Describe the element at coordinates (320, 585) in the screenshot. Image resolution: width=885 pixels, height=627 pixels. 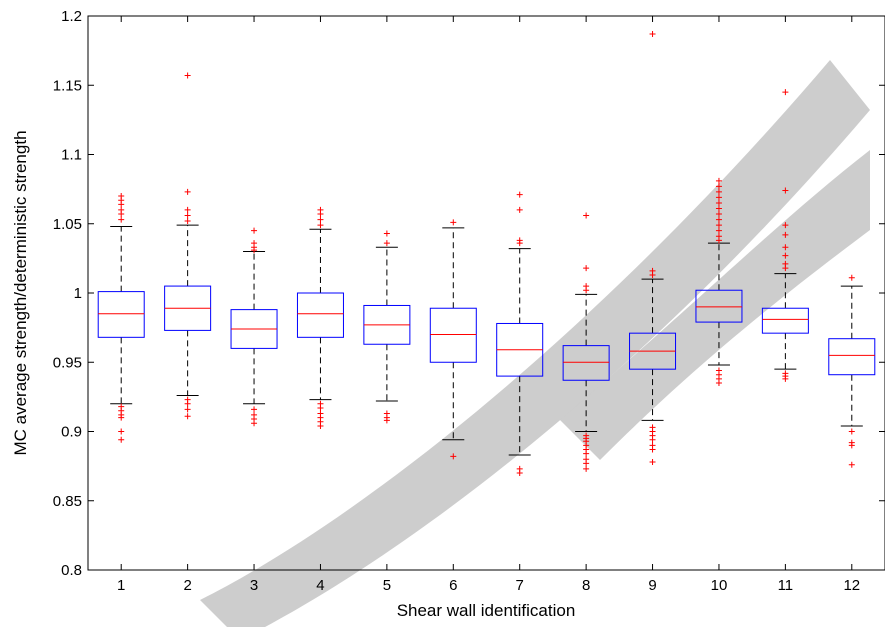
I see `x-tick-label: 4` at that location.